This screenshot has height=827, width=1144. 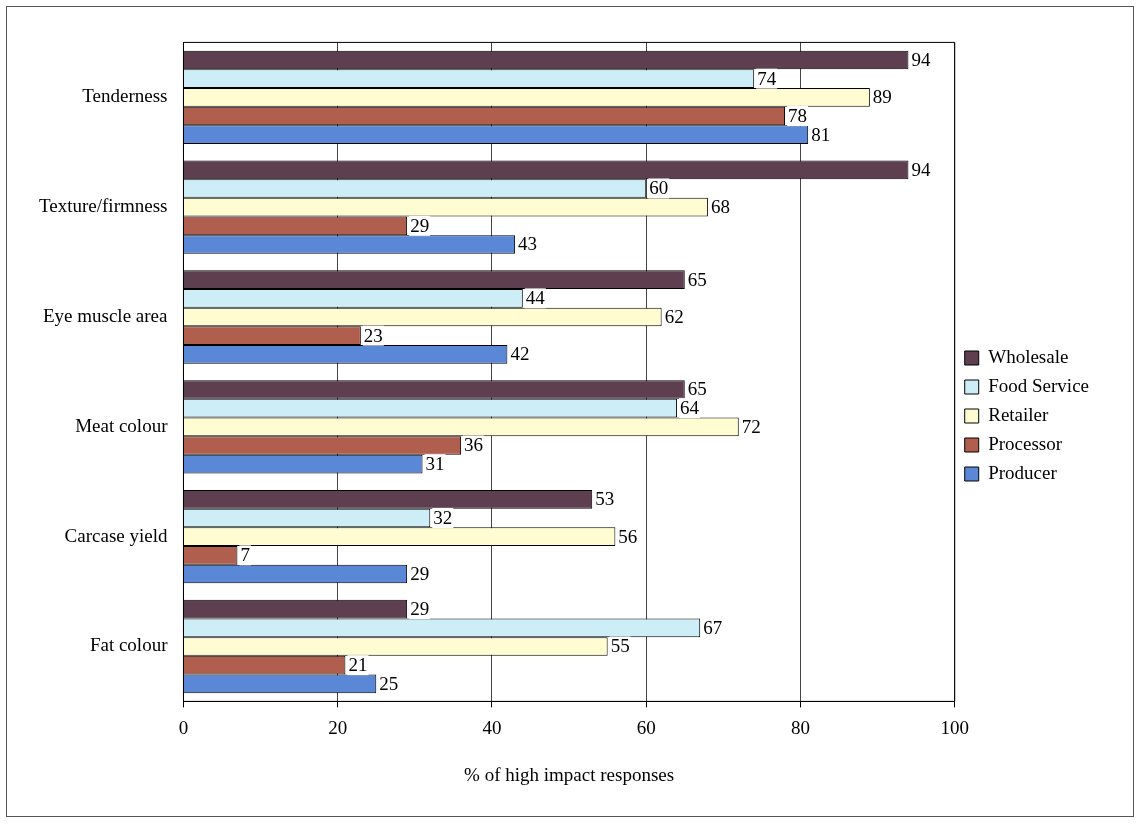 I want to click on data-label: 74, so click(x=767, y=78).